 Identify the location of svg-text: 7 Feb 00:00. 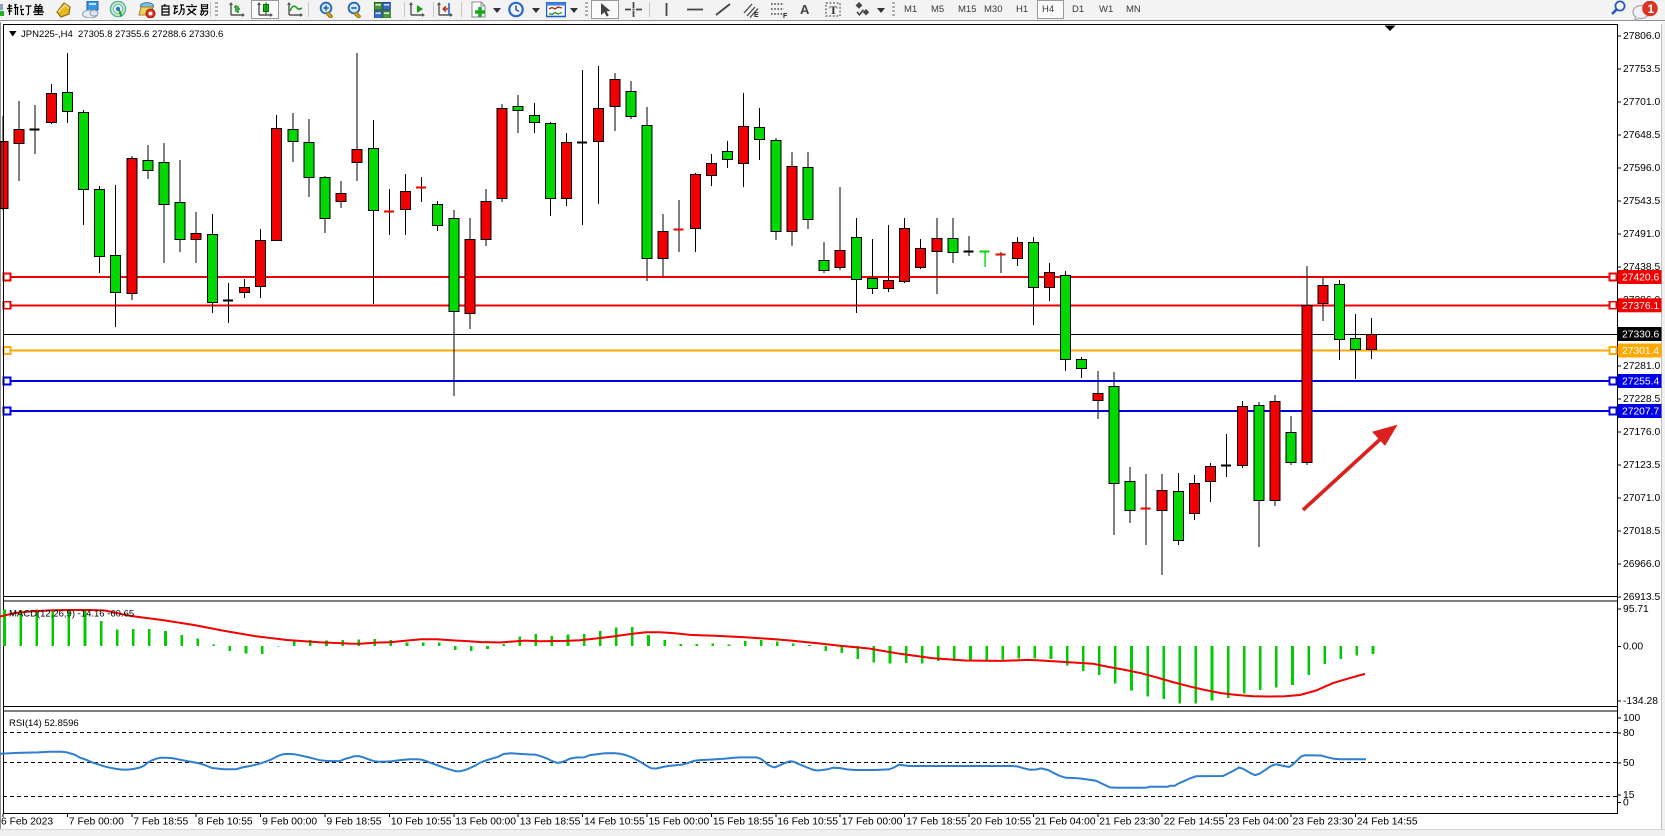
(96, 822).